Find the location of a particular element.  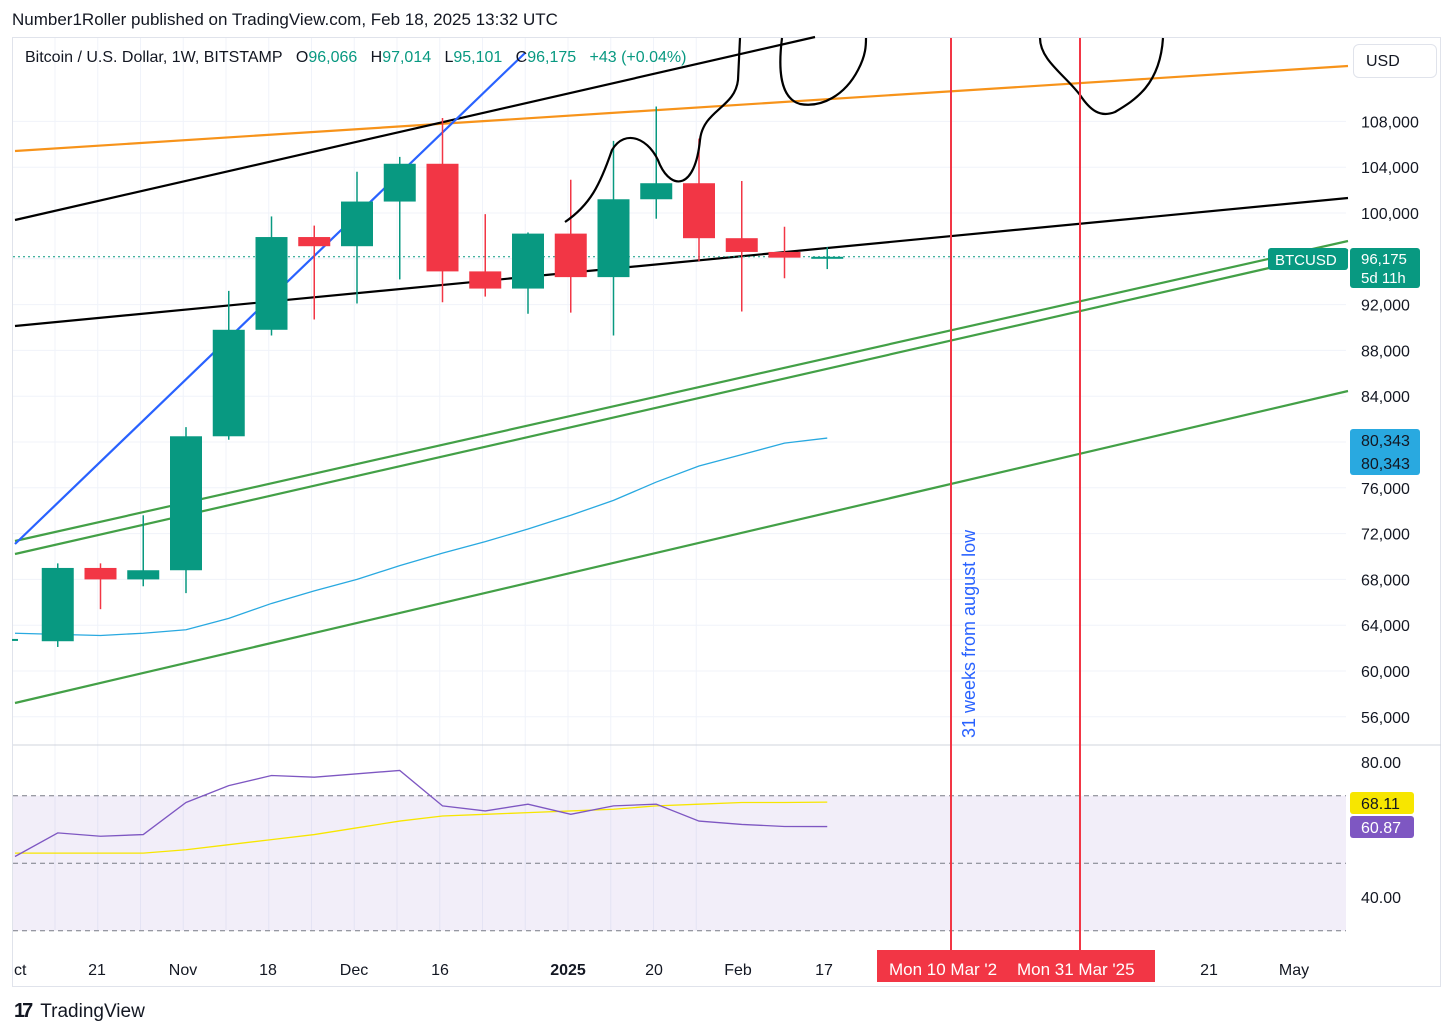

change-value: +43 (+0.04%) is located at coordinates (638, 57).